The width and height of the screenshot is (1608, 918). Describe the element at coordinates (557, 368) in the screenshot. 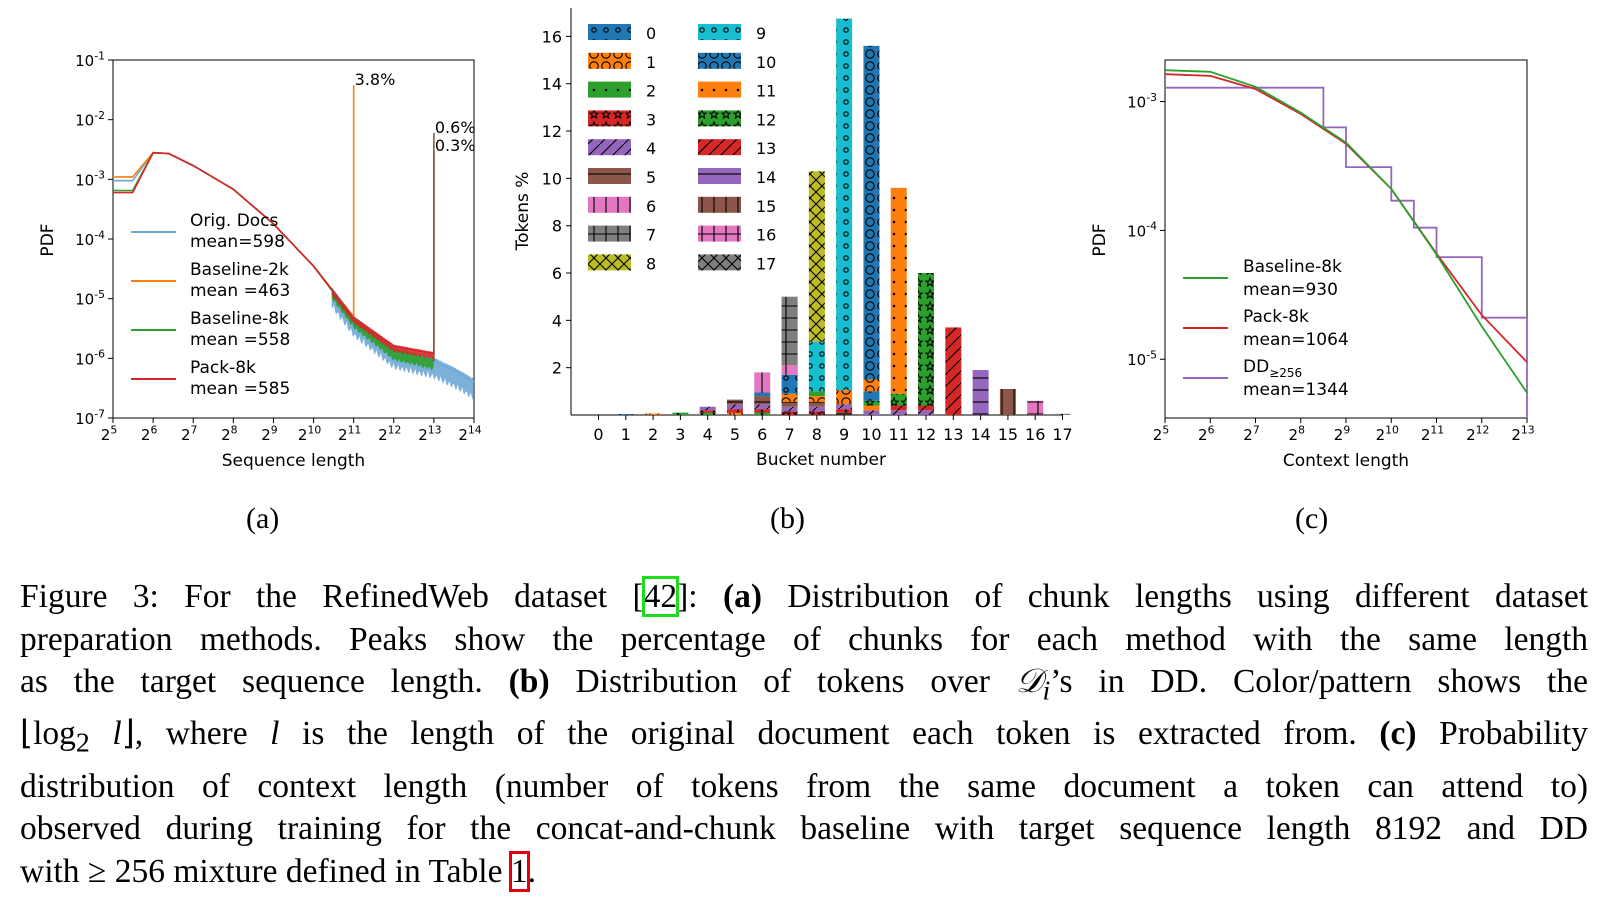

I see `y-tick-label: 2` at that location.